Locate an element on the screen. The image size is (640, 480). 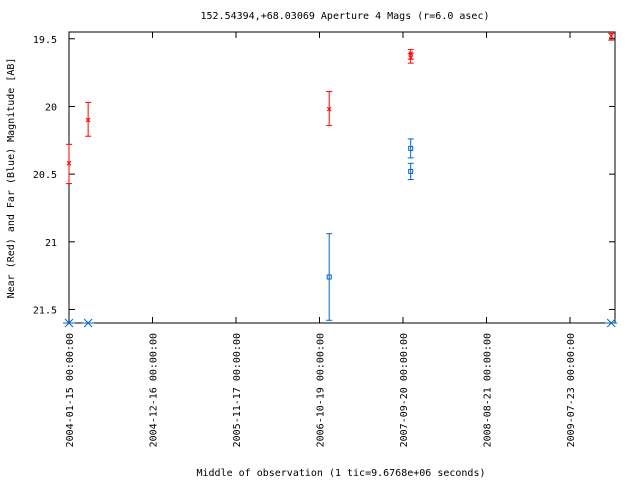
x-tick-label: 2004-01-15 00:00:00 is located at coordinates (70, 390).